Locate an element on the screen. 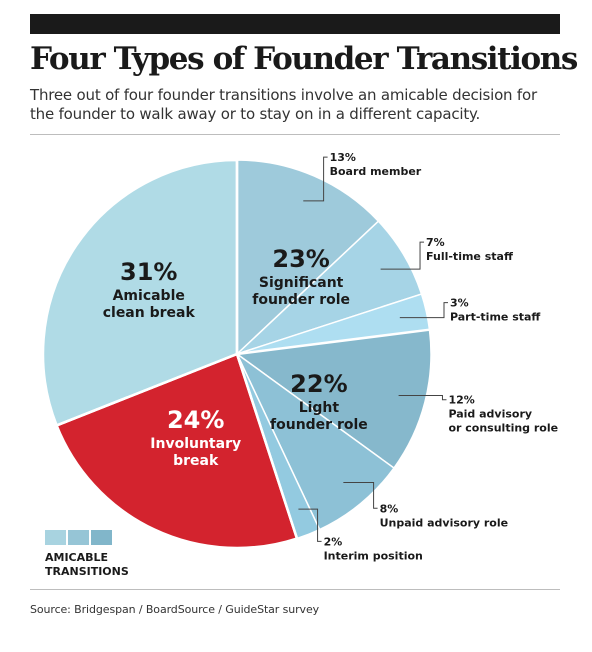  slice-value-significant: 23% is located at coordinates (300, 259).